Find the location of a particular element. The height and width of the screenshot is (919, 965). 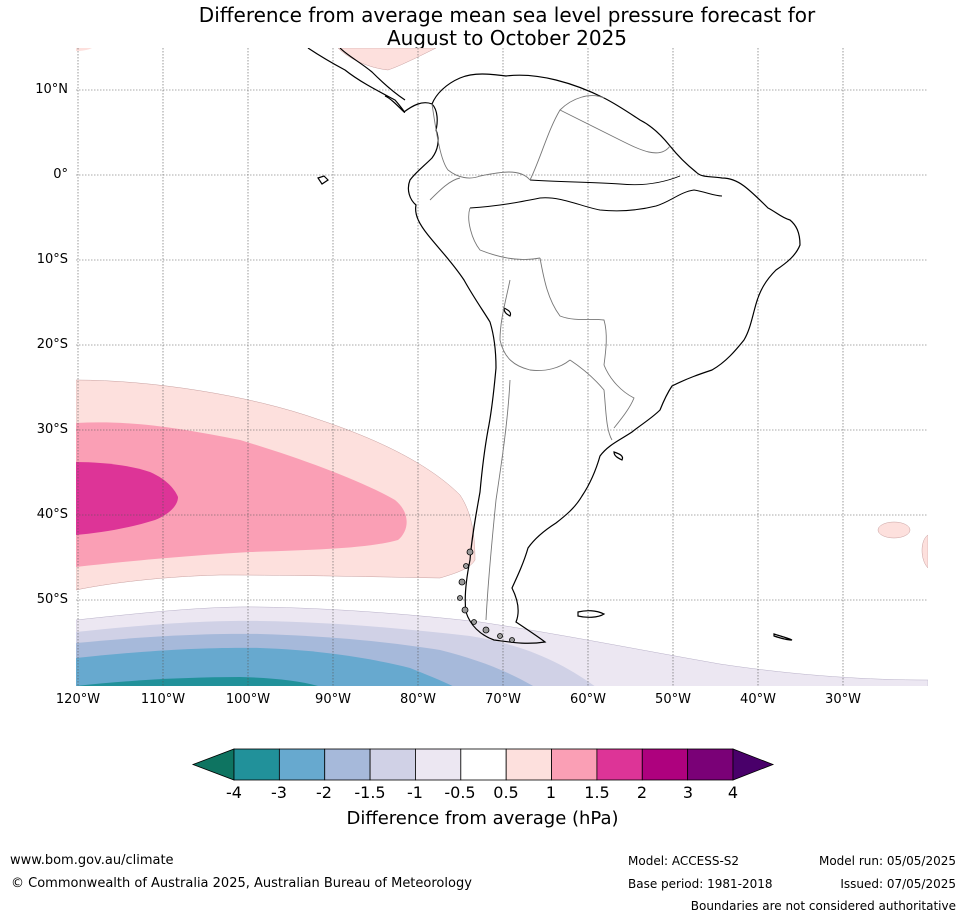

colorbar-tick: -1 is located at coordinates (415, 792).